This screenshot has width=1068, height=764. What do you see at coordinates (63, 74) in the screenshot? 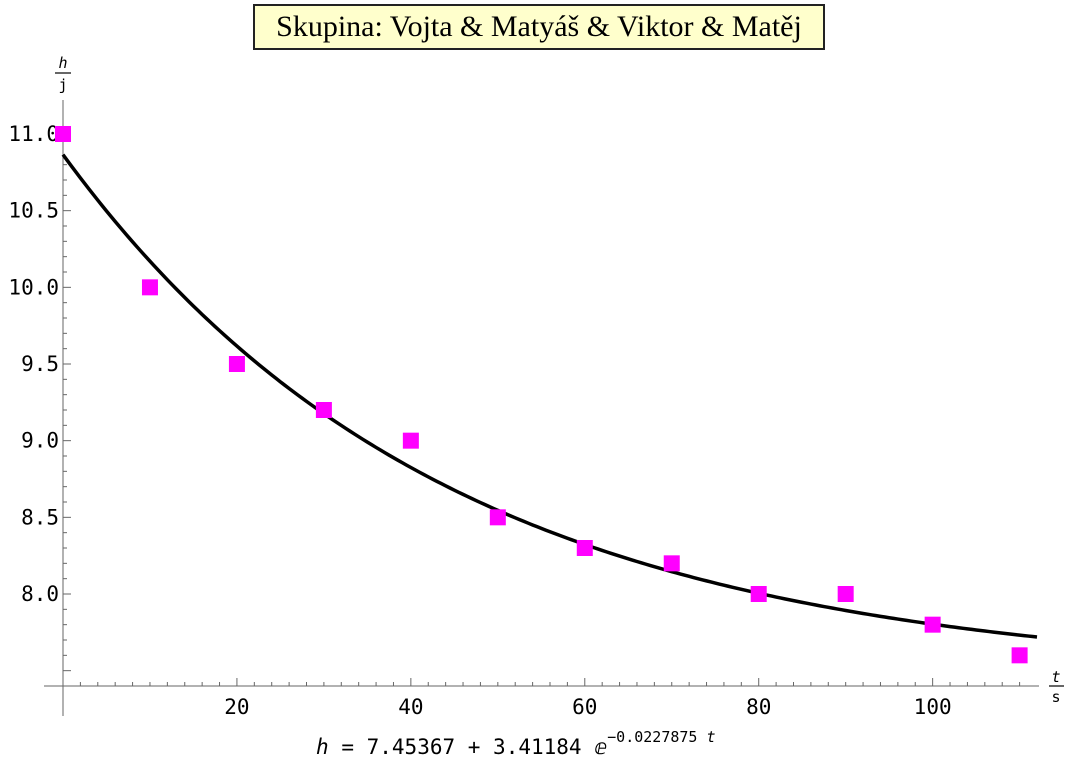
I see `y-axis-unit: h j` at bounding box center [63, 74].